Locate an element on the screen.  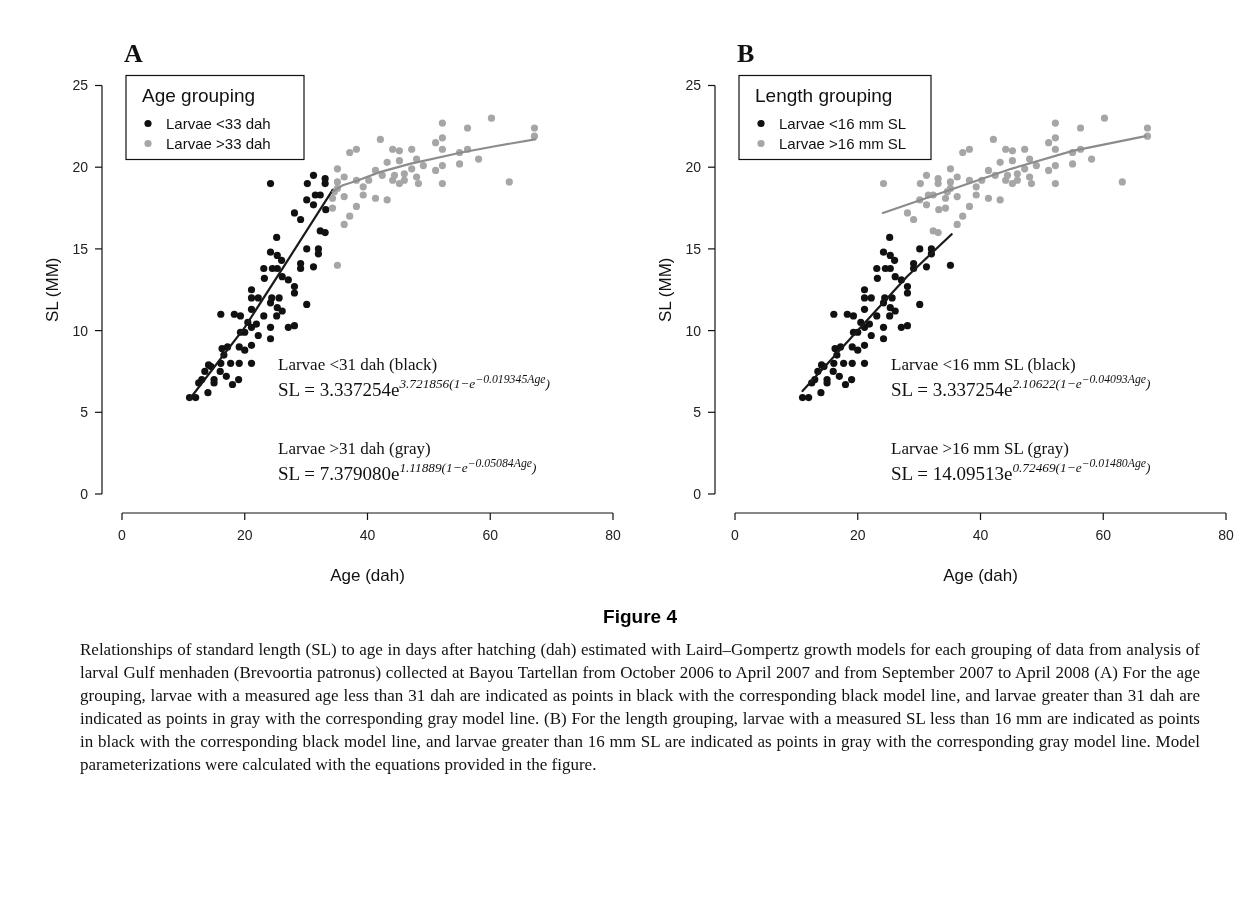
legend-label: Larvae <33 dah is located at coordinates (218, 123).